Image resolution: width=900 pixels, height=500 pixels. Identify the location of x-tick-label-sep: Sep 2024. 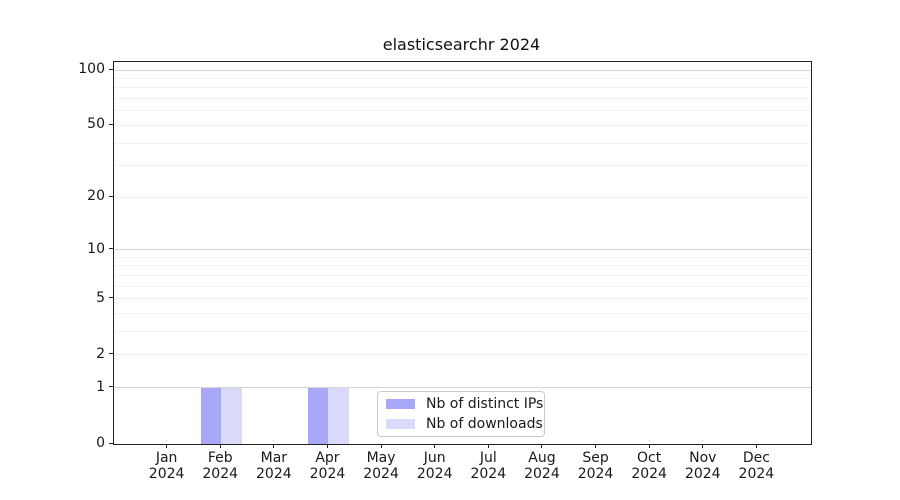
(596, 466).